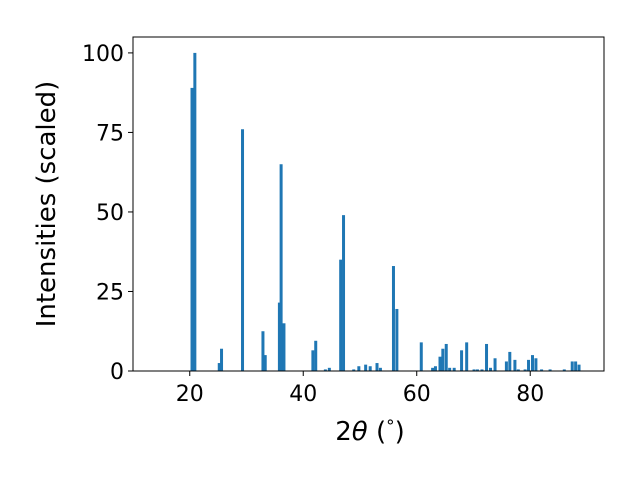  What do you see at coordinates (103, 54) in the screenshot?
I see `y-tick-label: 100` at bounding box center [103, 54].